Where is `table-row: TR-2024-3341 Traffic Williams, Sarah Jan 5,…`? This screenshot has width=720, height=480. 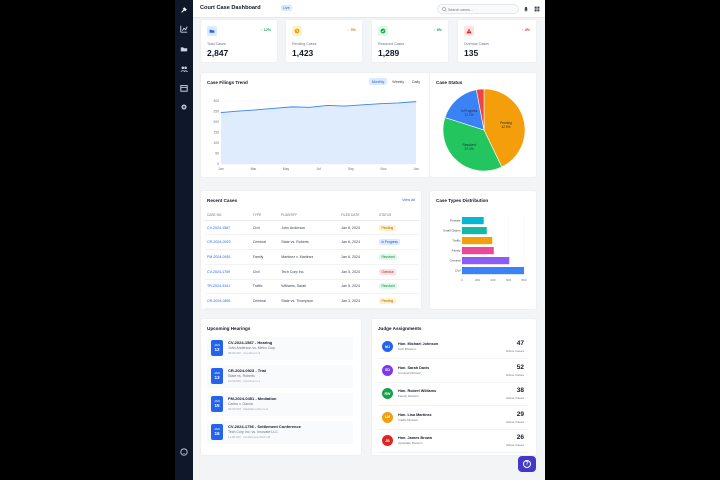
table-row: TR-2024-3341 Traffic Williams, Sarah Jan 5,… is located at coordinates (312, 287).